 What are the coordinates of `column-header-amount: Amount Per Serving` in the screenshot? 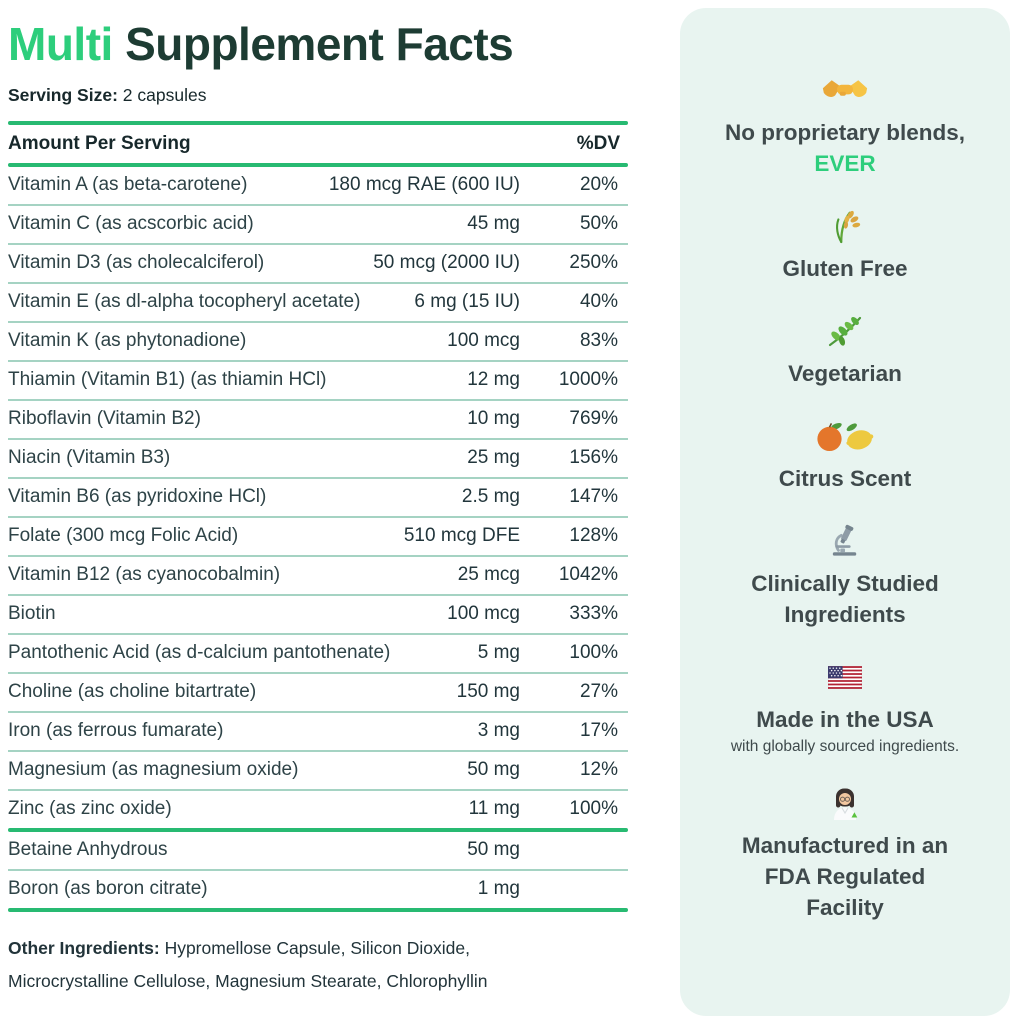 It's located at (99, 143).